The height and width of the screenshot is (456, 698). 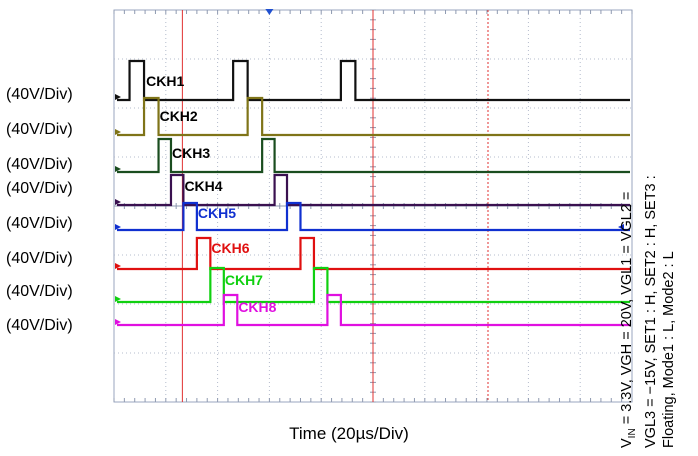 I want to click on trace-ckh2, so click(x=373, y=116).